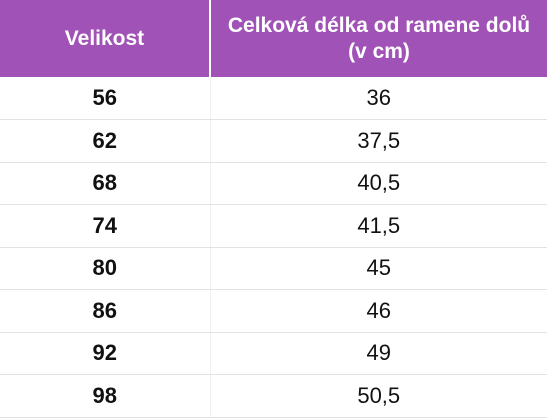  I want to click on length-cell: 46, so click(378, 311).